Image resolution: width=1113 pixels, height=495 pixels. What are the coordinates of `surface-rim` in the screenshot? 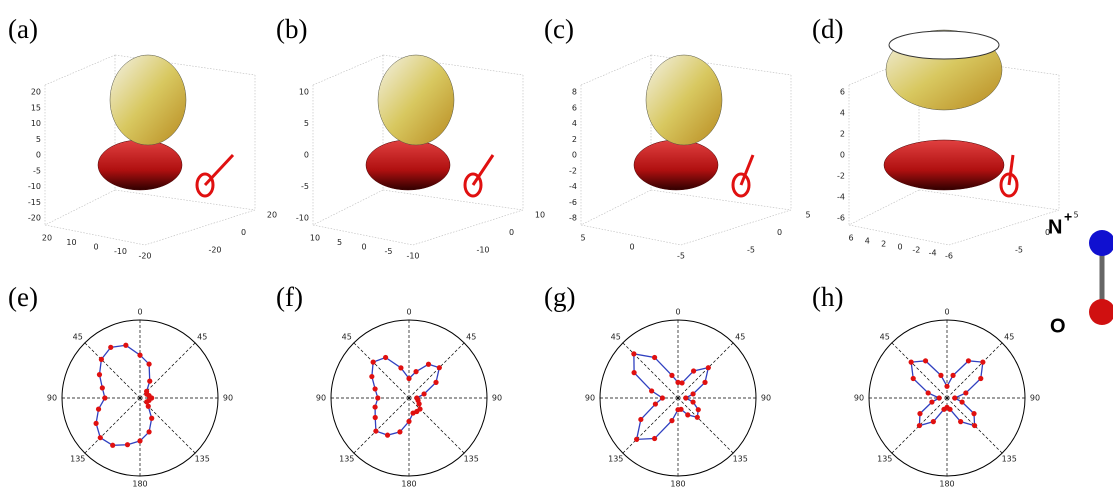 It's located at (944, 45).